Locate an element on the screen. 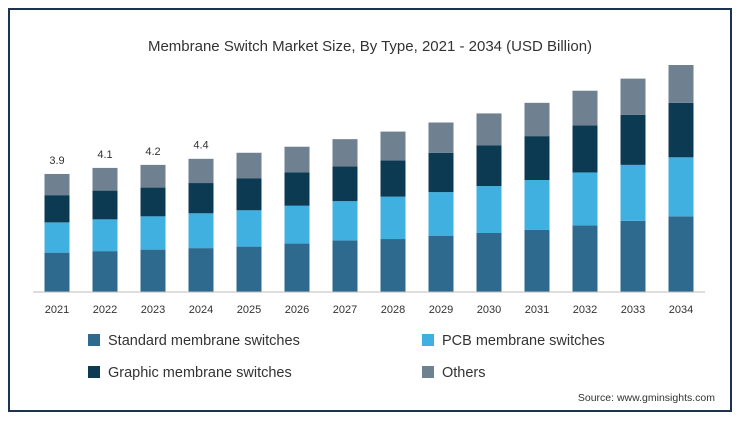 This screenshot has width=750, height=426. total-label: 4.4 is located at coordinates (200, 146).